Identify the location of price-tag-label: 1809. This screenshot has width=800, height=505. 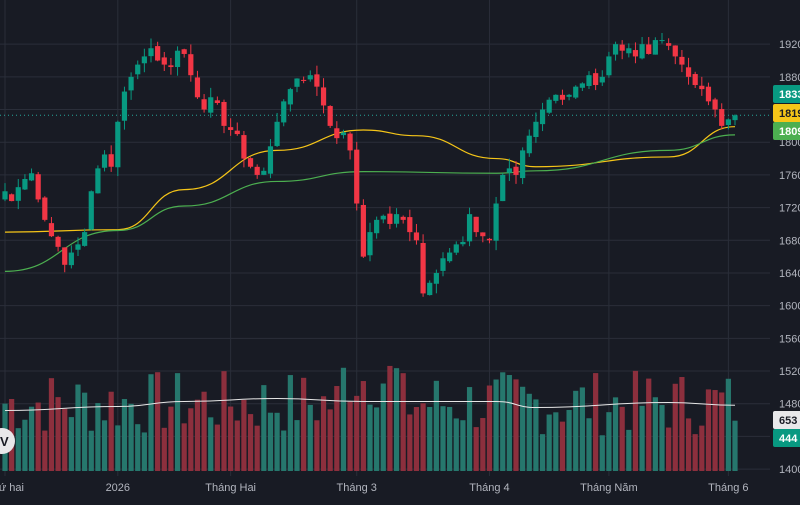
(789, 132).